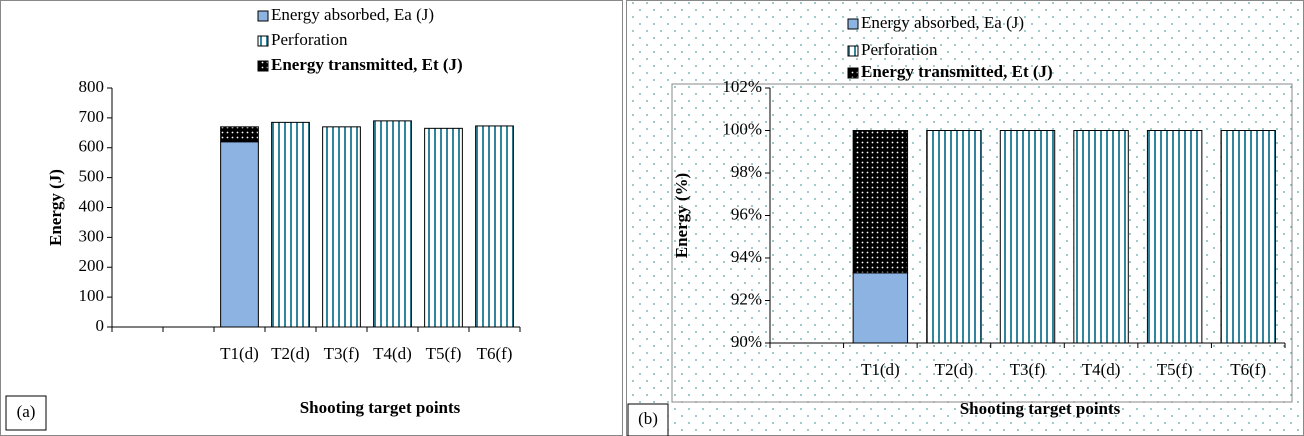  Describe the element at coordinates (92, 295) in the screenshot. I see `y-tick-label: 100` at that location.